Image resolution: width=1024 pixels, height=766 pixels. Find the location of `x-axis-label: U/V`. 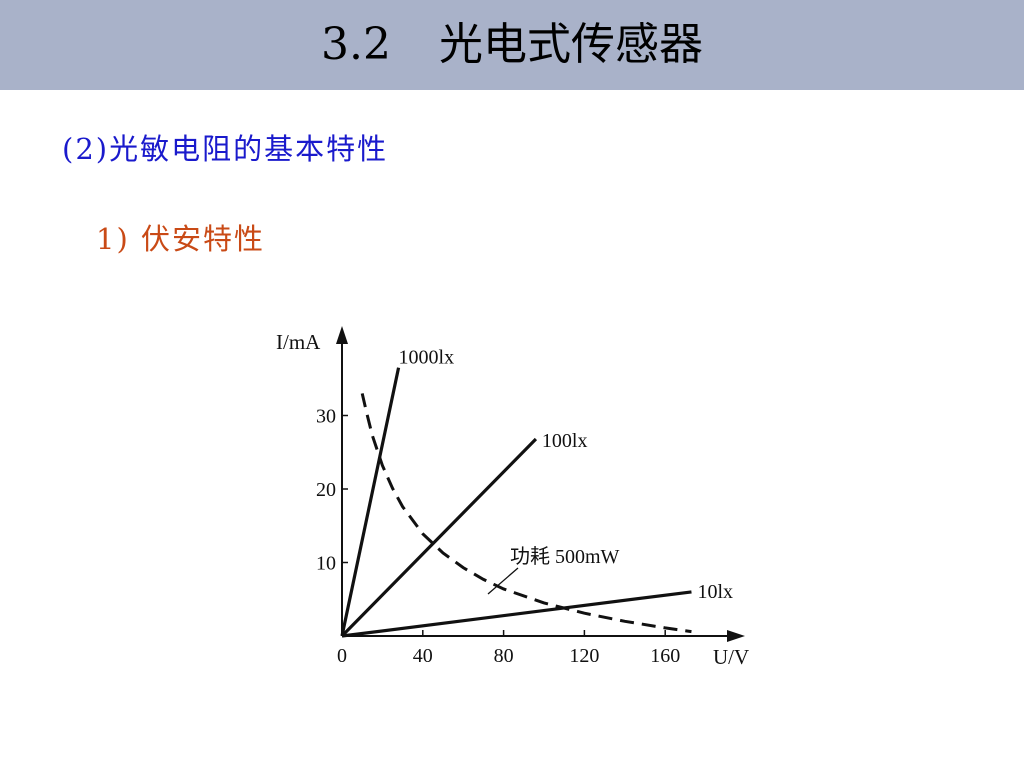

x-axis-label: U/V is located at coordinates (731, 657).